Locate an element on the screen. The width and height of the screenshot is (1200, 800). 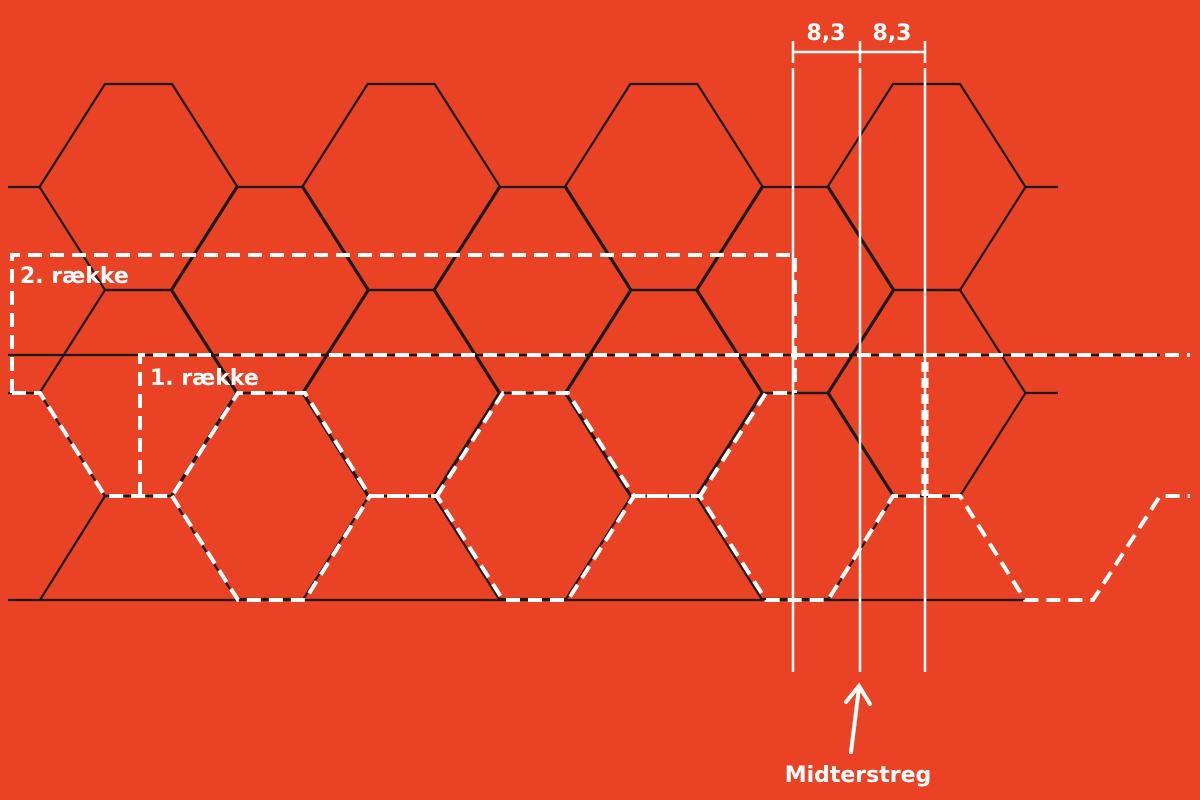
row1-label: 1. række is located at coordinates (204, 378).